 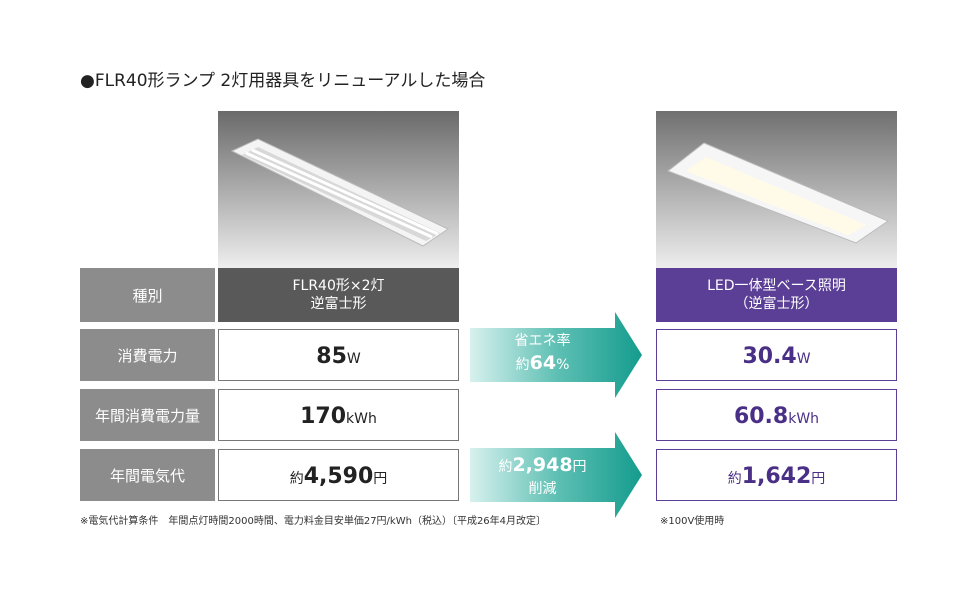 I want to click on value-cell: 60.8 kWh, so click(x=776, y=415).